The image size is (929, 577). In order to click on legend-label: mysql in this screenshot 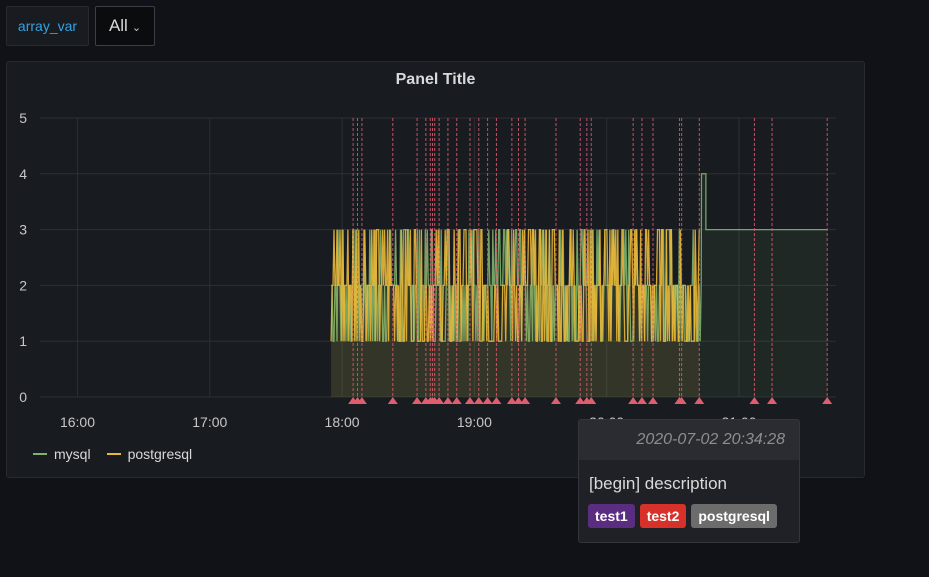, I will do `click(72, 454)`.